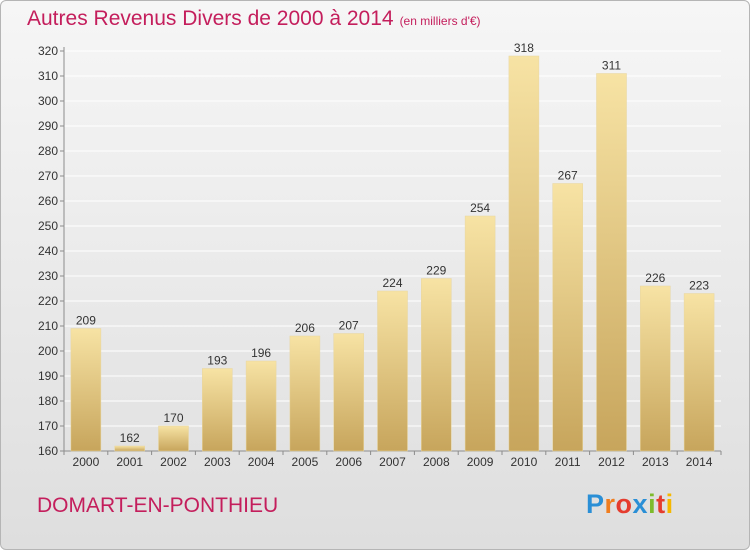  Describe the element at coordinates (48, 101) in the screenshot. I see `y-tick-label: 300` at that location.